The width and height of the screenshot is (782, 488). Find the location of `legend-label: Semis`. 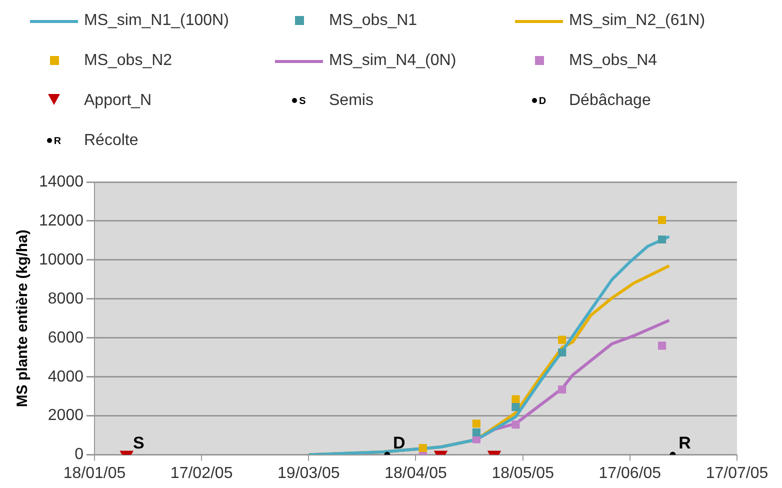

legend-label: Semis is located at coordinates (351, 101).